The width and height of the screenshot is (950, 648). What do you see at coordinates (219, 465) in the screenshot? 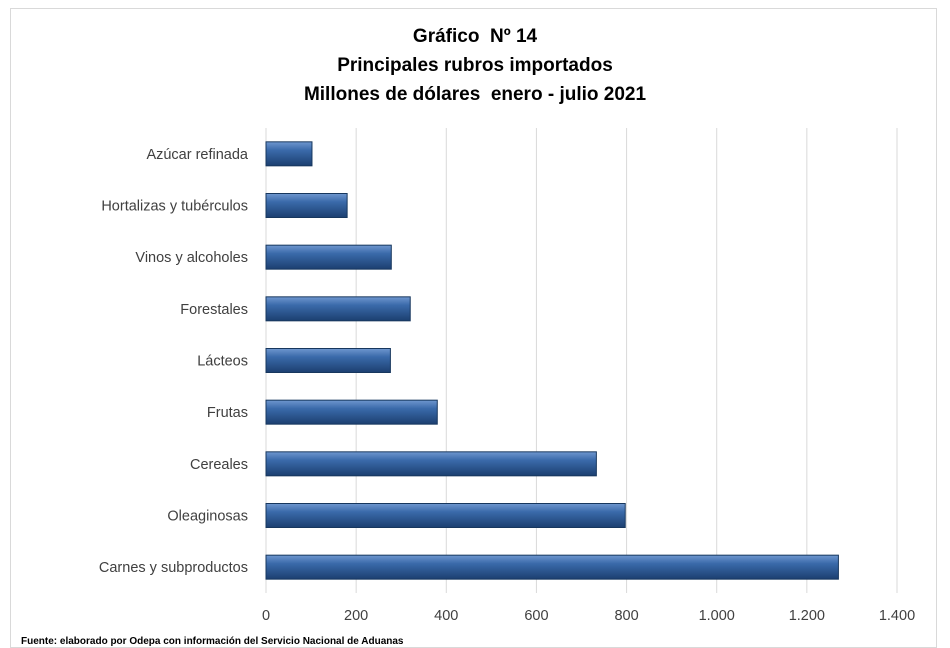
I see `category-label: Cereales` at bounding box center [219, 465].